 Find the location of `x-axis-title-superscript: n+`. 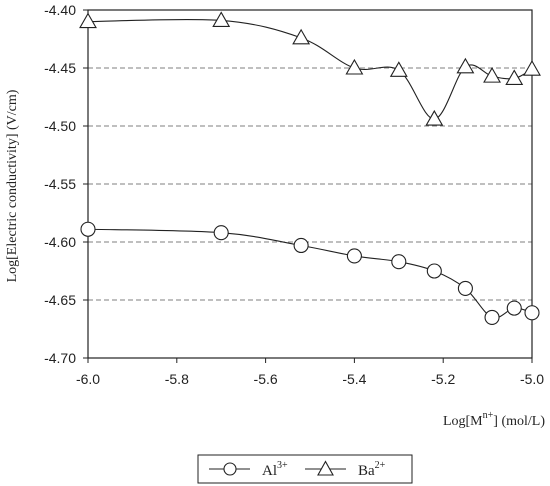

x-axis-title-superscript: n+ is located at coordinates (488, 415).